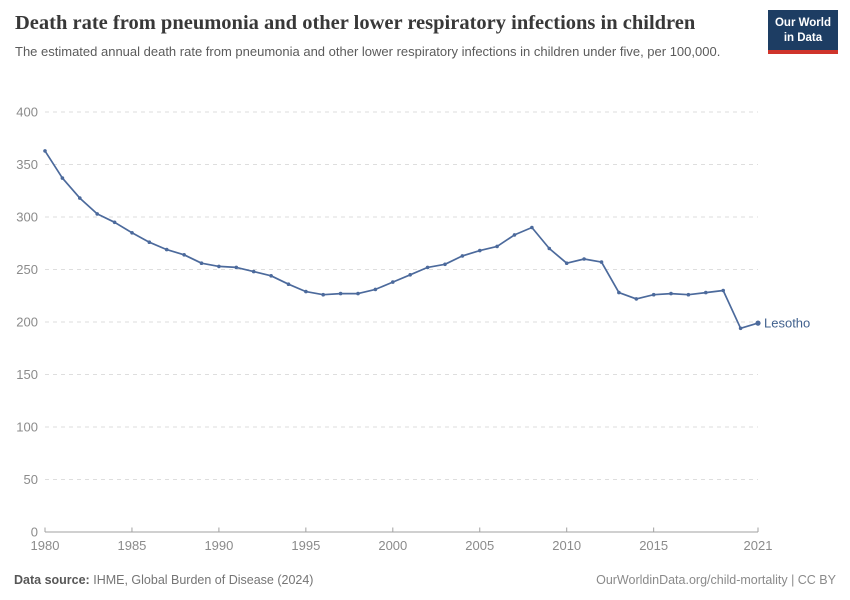  What do you see at coordinates (803, 37) in the screenshot?
I see `owid-logo-line2: in Data` at bounding box center [803, 37].